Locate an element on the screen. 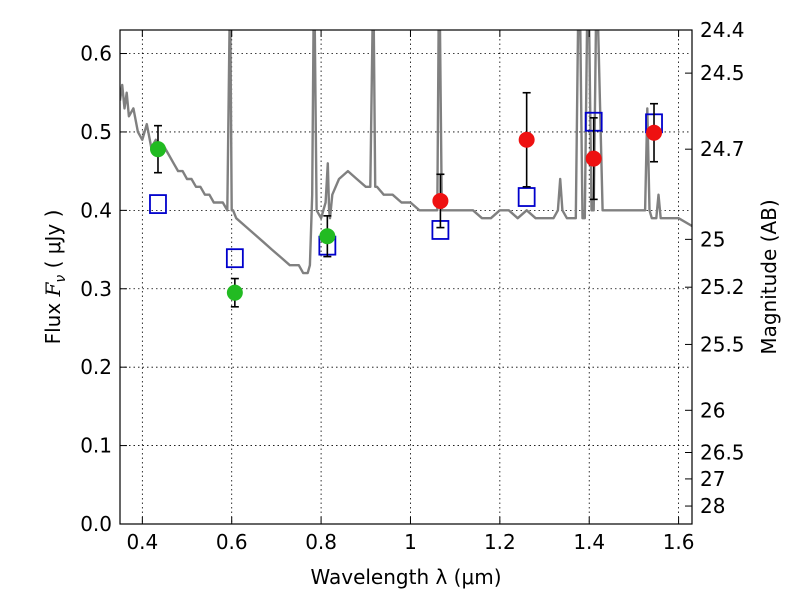  y2-tick-label: 24.5 is located at coordinates (722, 73).